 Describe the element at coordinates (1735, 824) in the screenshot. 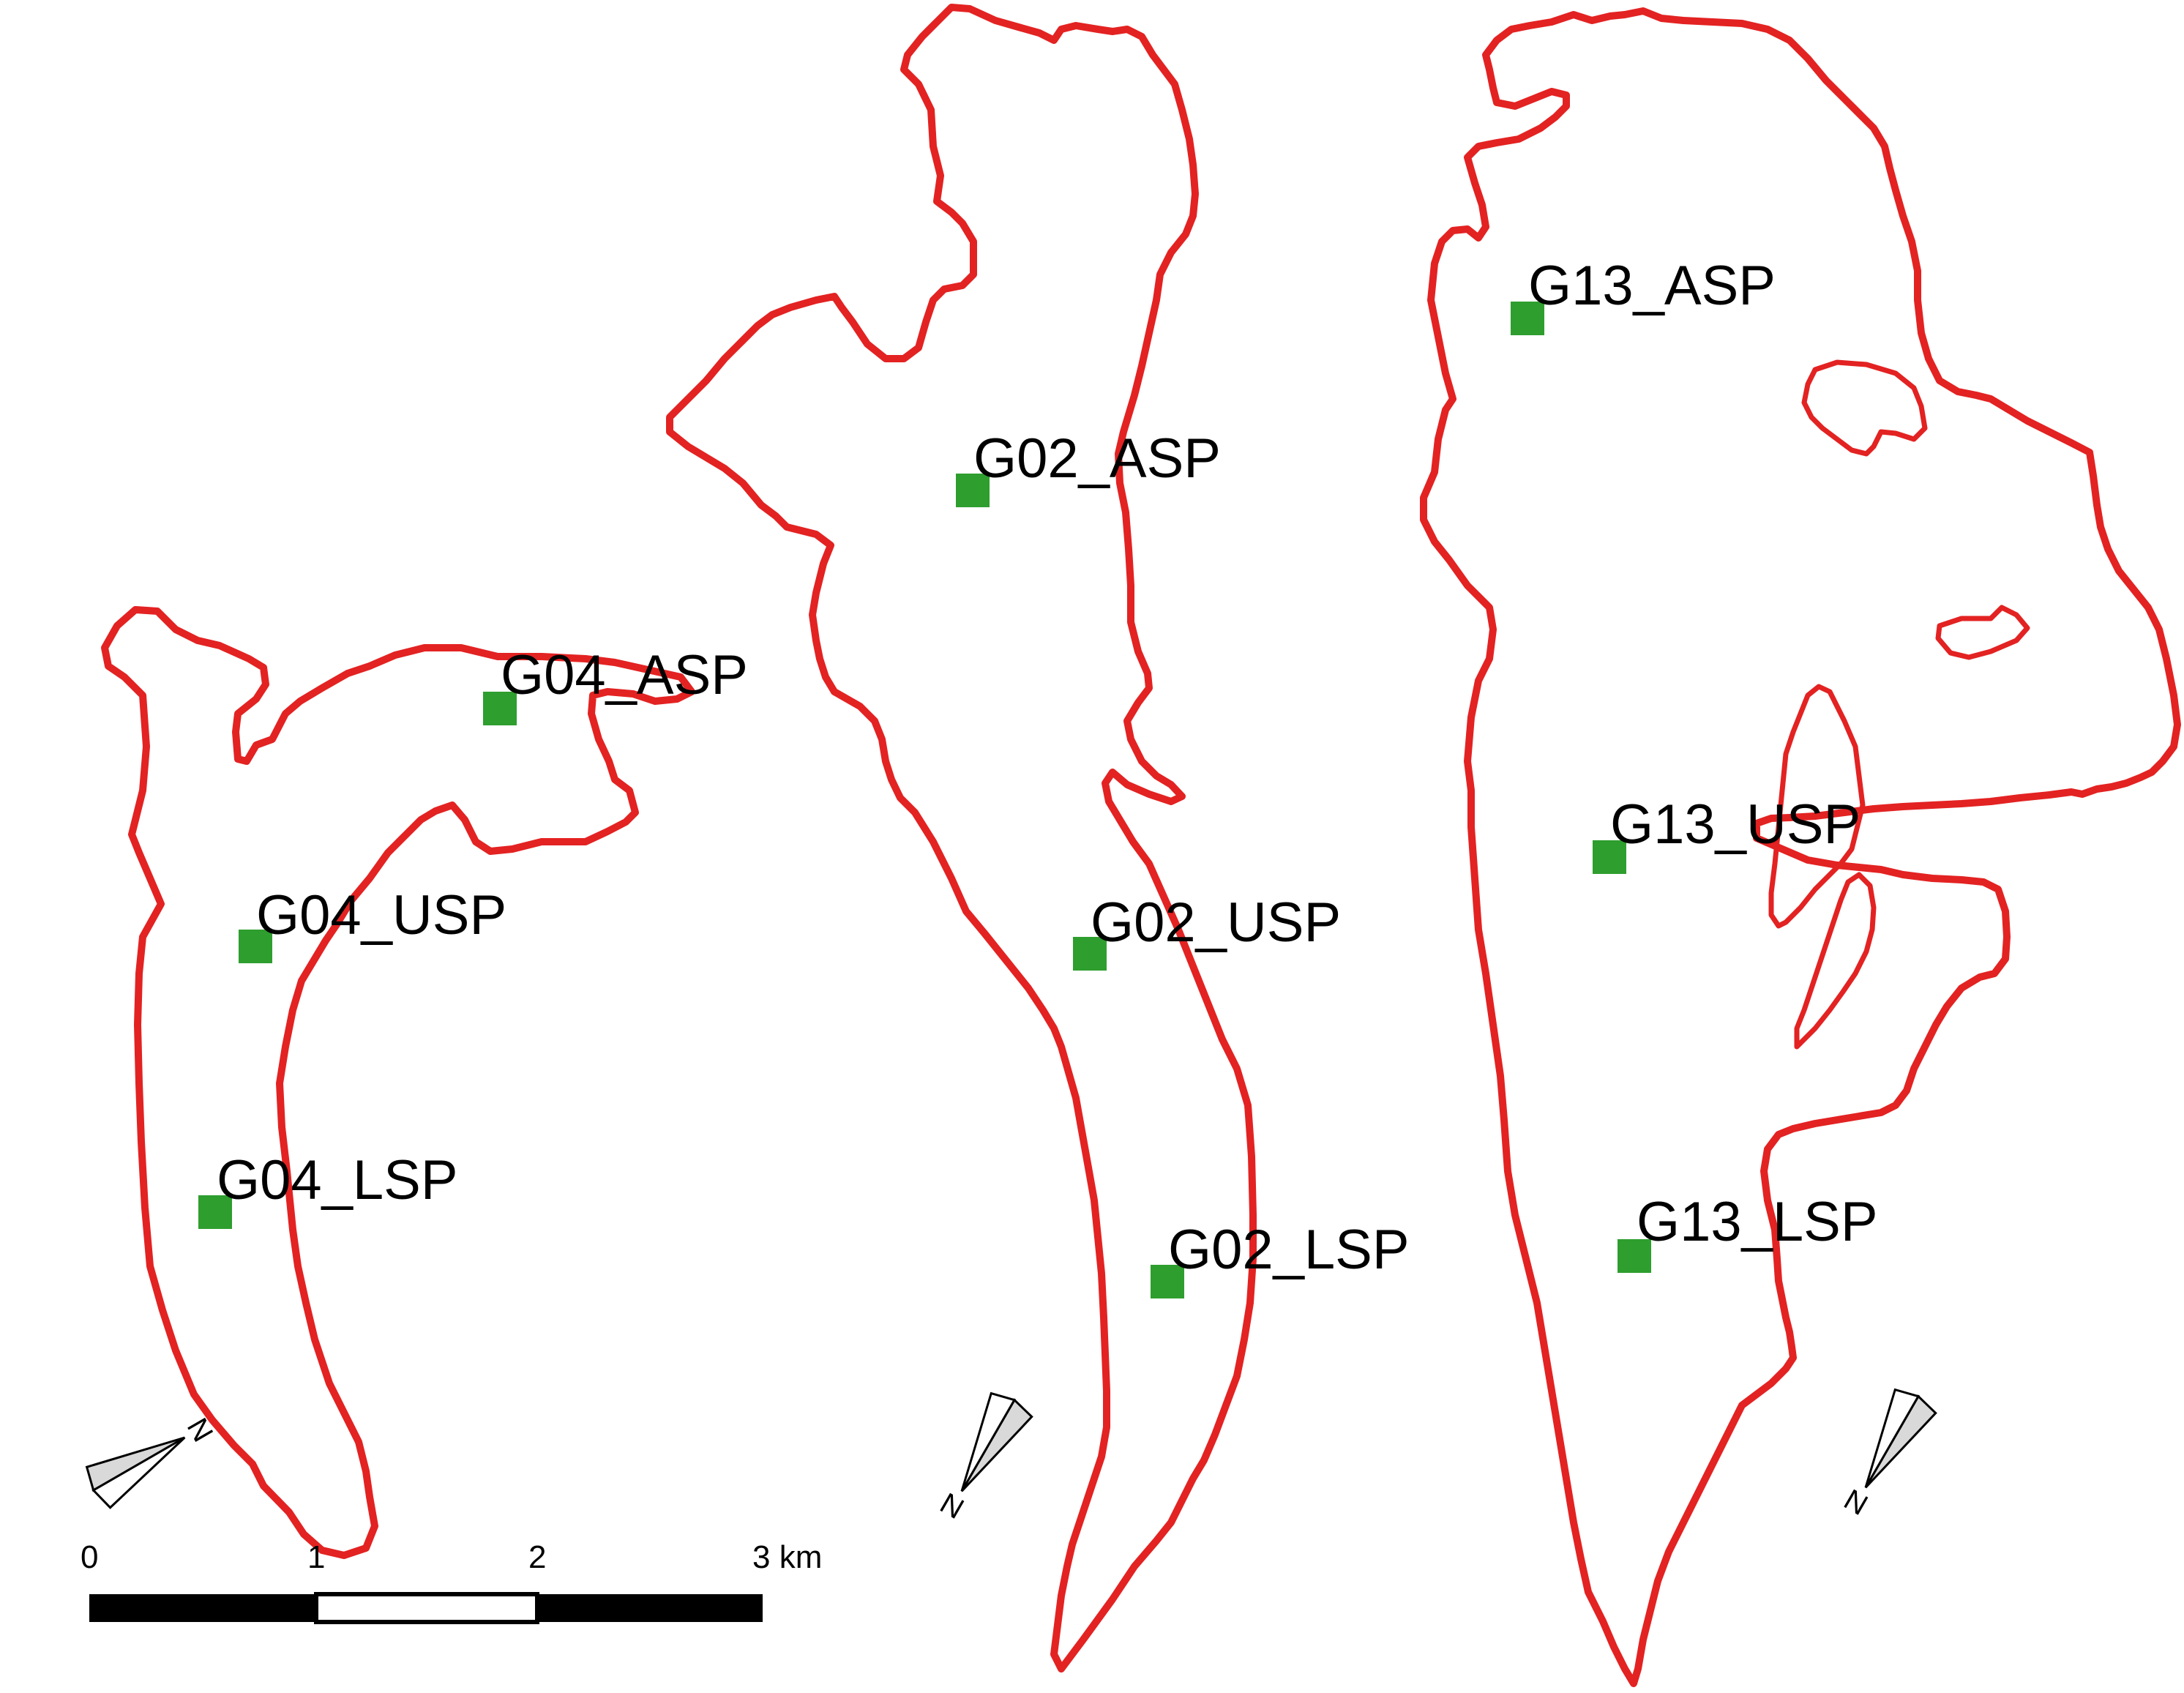

I see `site-label-g13-usp: G13_USP` at that location.